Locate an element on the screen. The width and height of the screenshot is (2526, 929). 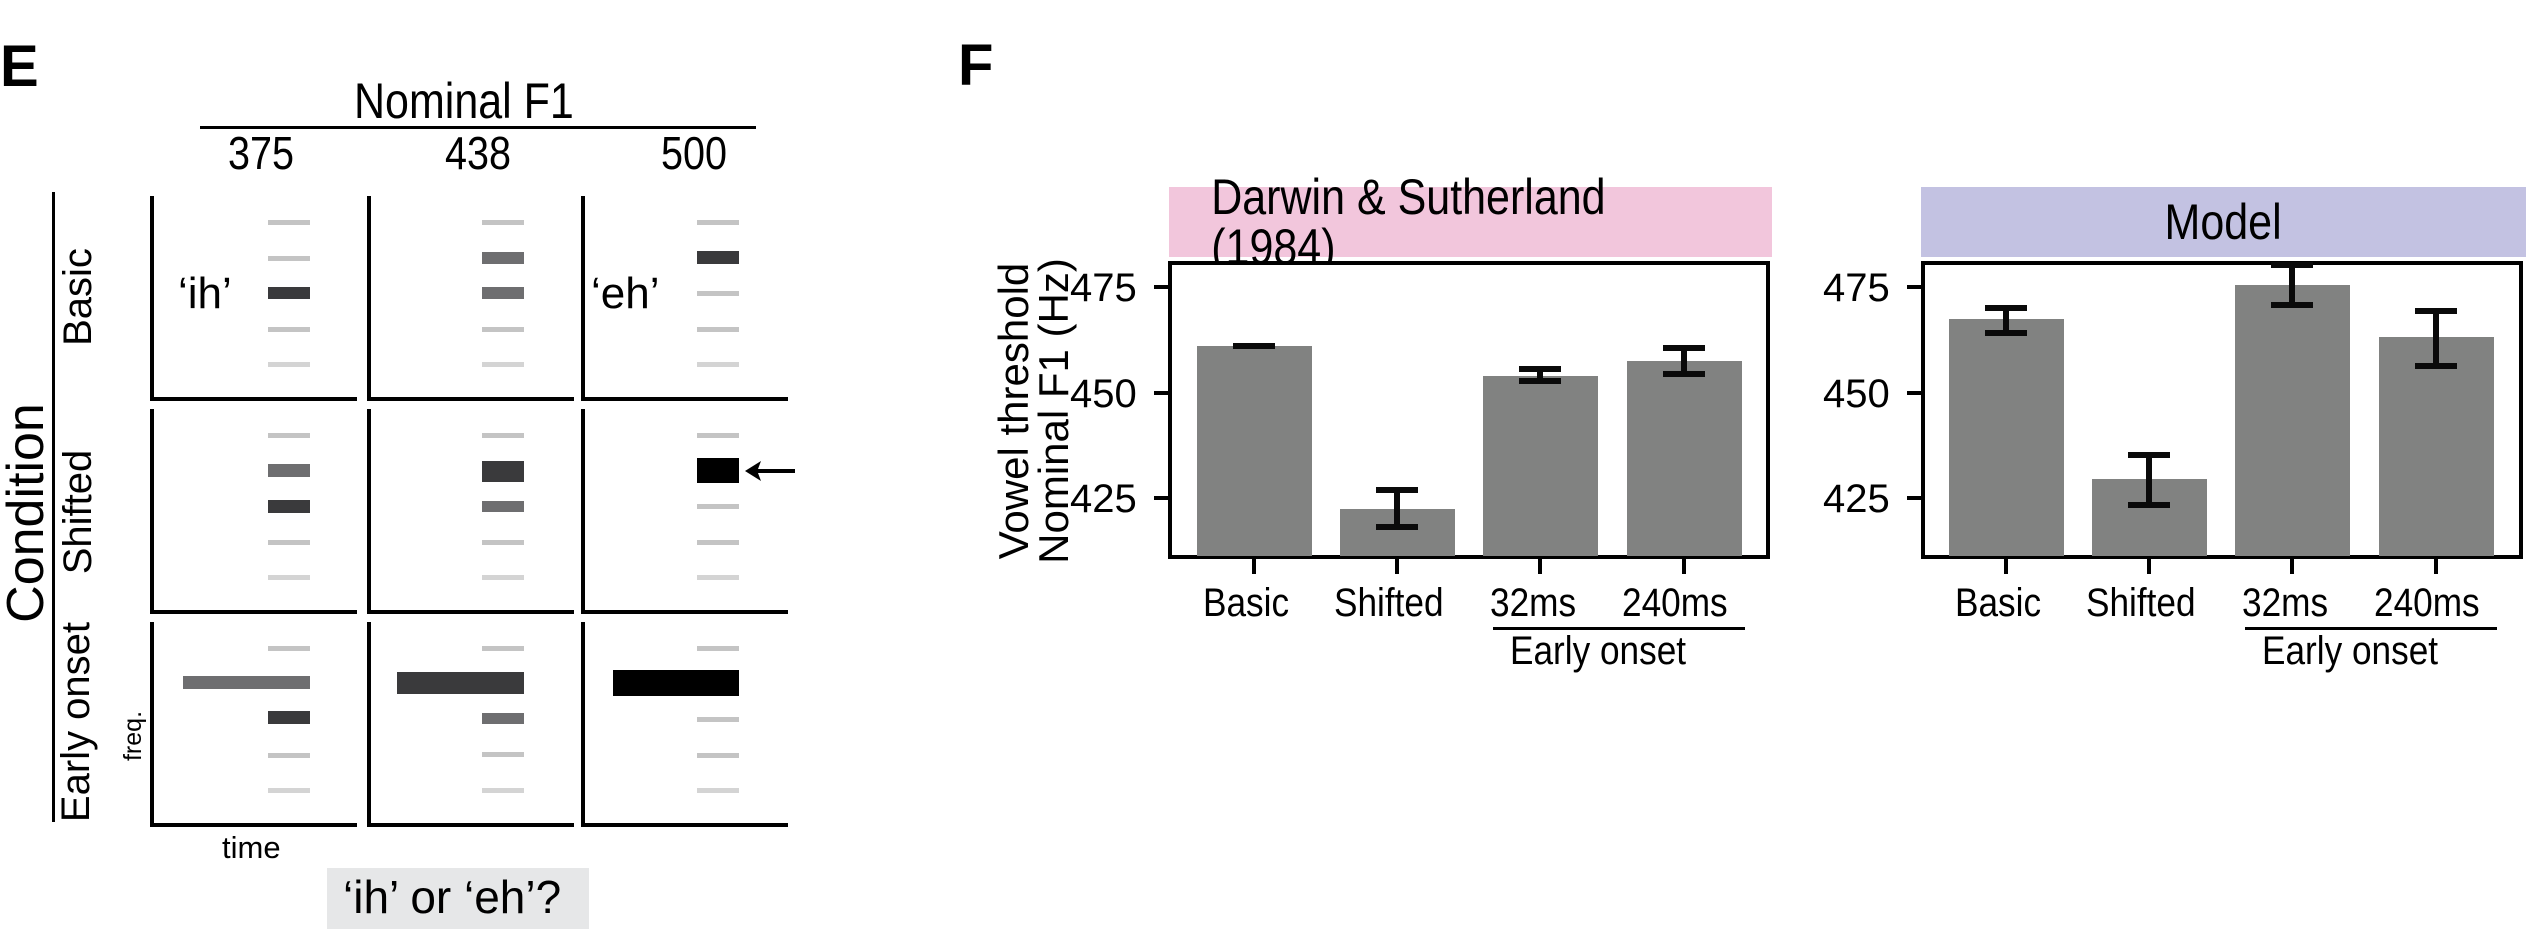
bar-model-basic is located at coordinates (2006, 437).